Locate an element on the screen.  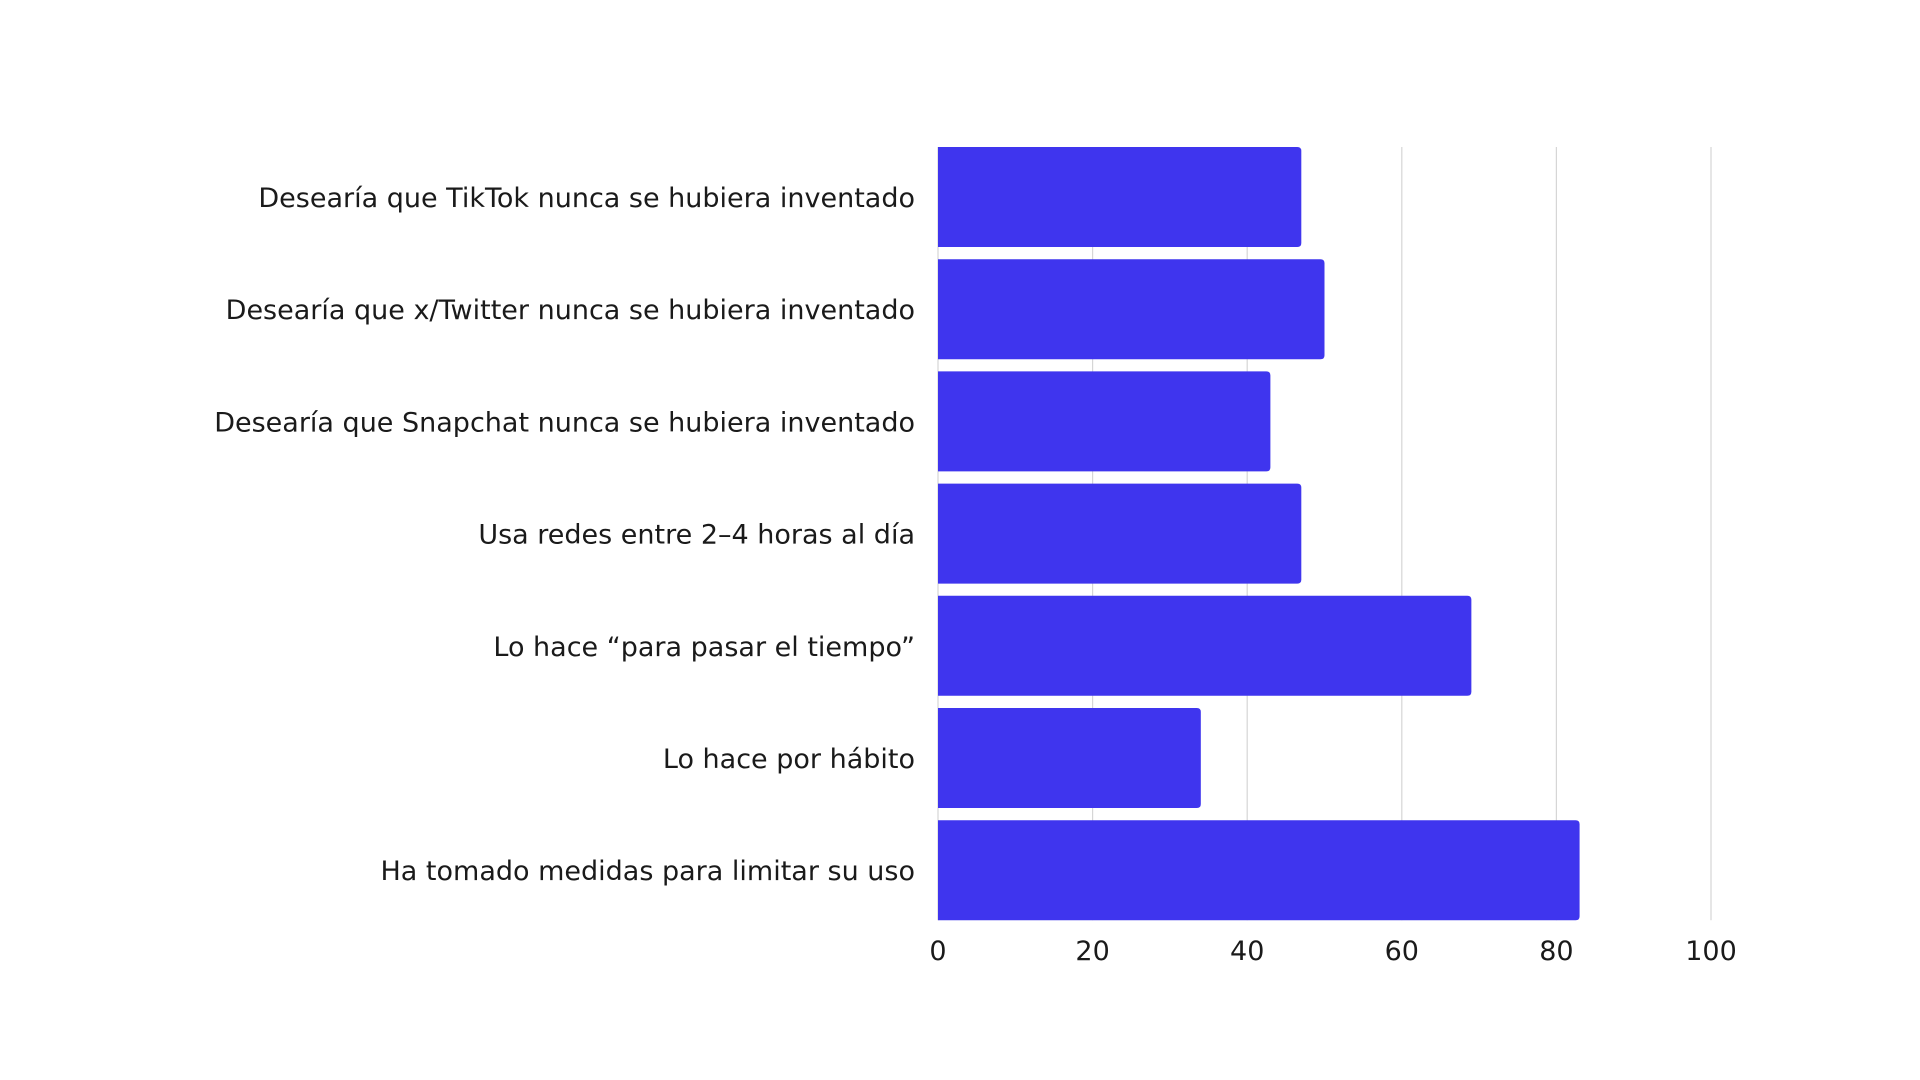
category-label: Lo hace por hábito is located at coordinates (789, 759).